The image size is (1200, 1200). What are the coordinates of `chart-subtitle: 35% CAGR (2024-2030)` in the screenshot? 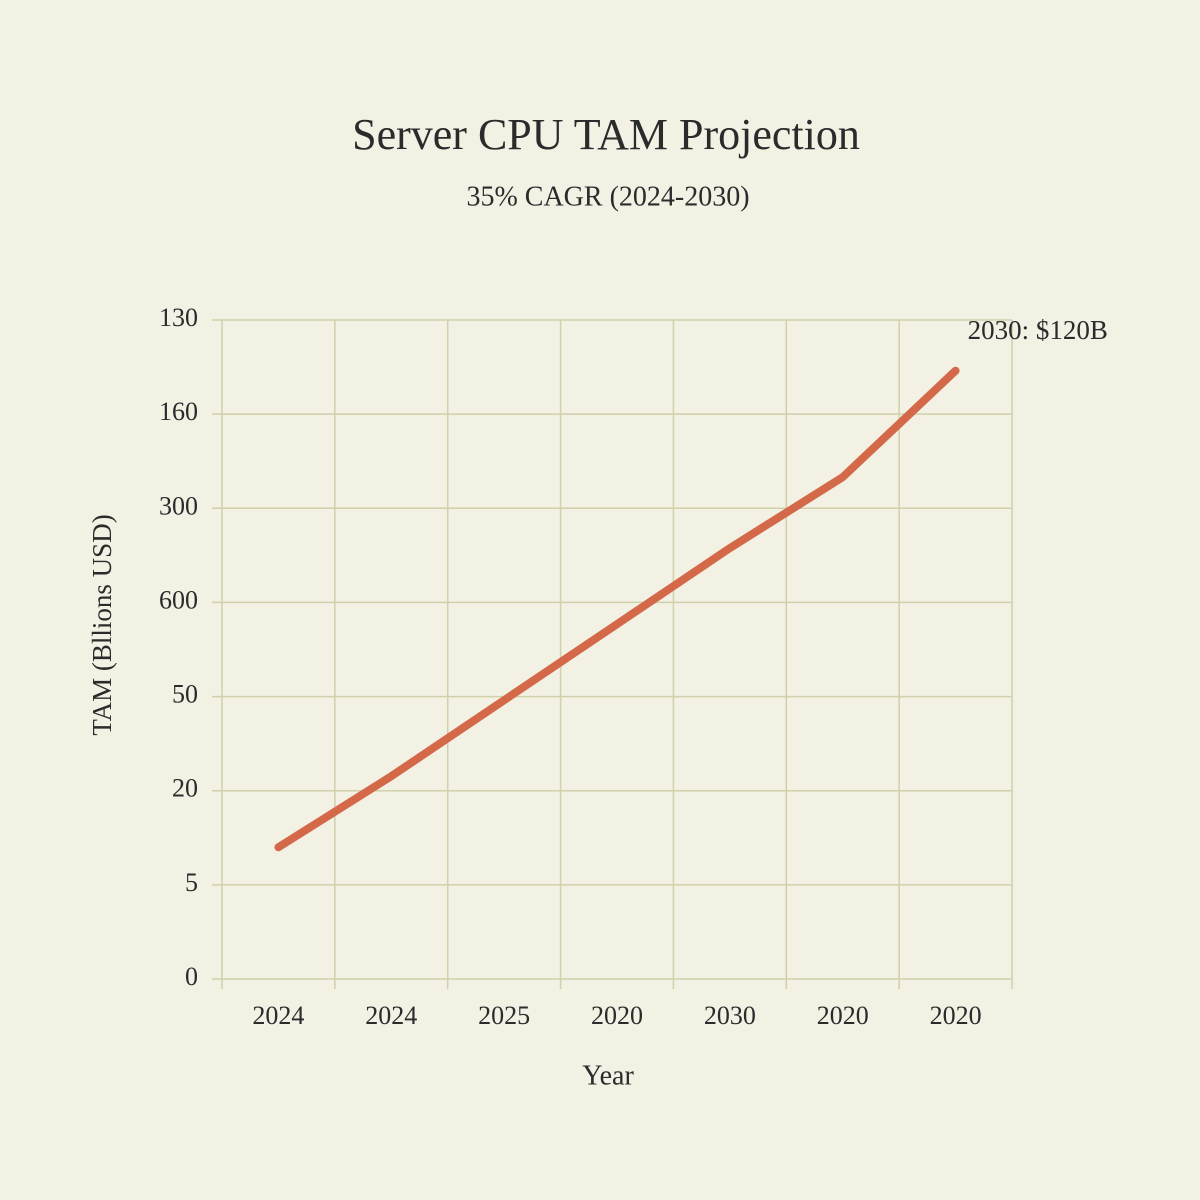 It's located at (607, 196).